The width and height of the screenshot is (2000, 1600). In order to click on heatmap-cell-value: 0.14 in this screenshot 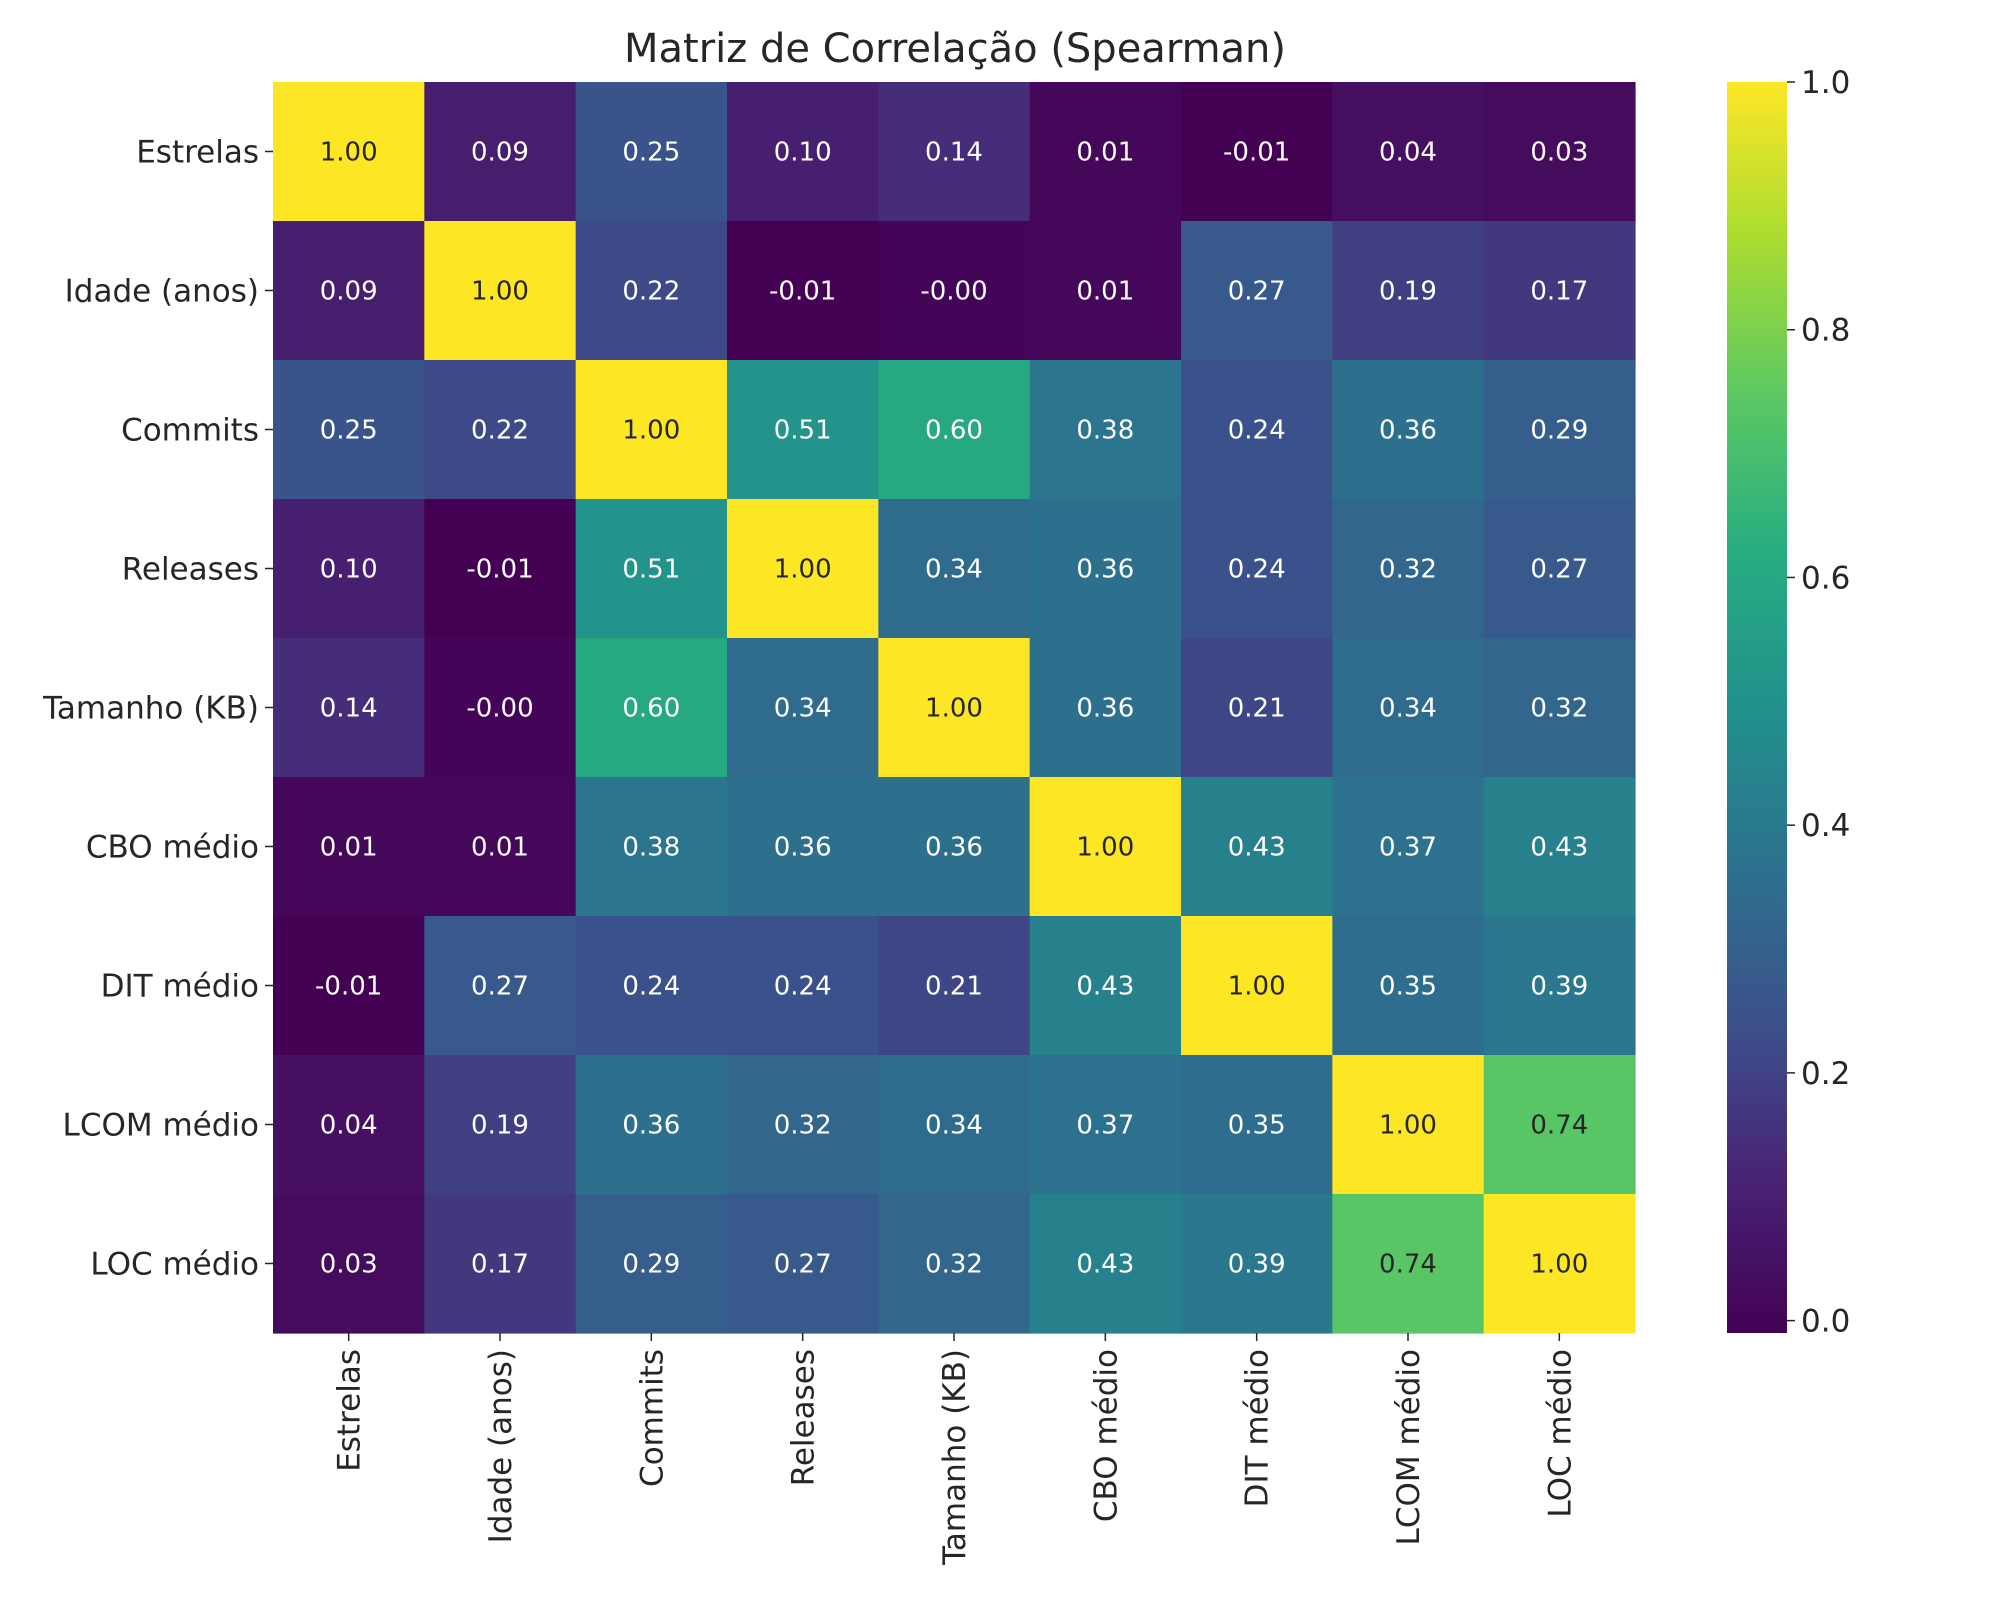, I will do `click(954, 153)`.